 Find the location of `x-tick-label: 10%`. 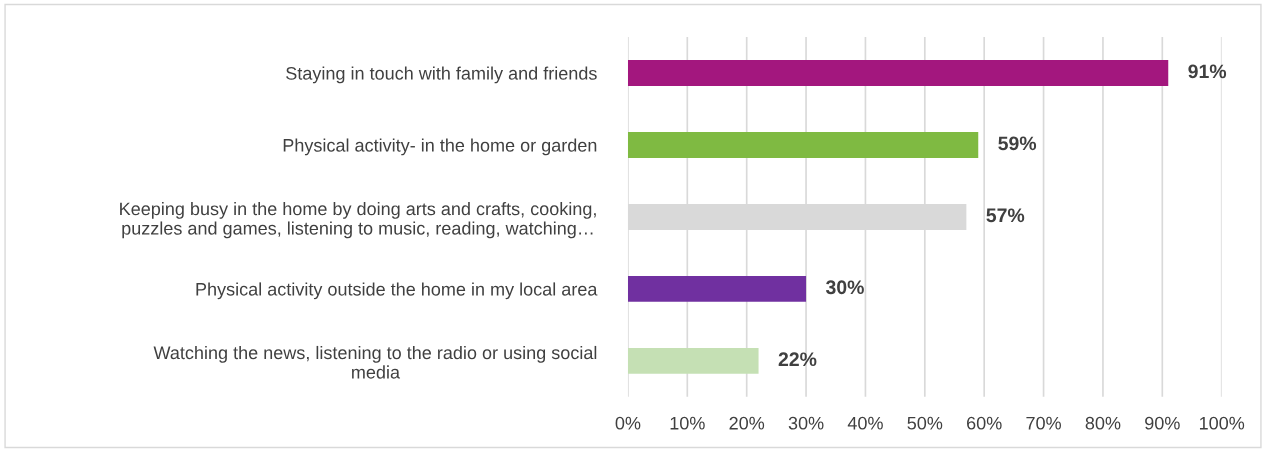

x-tick-label: 10% is located at coordinates (687, 423).